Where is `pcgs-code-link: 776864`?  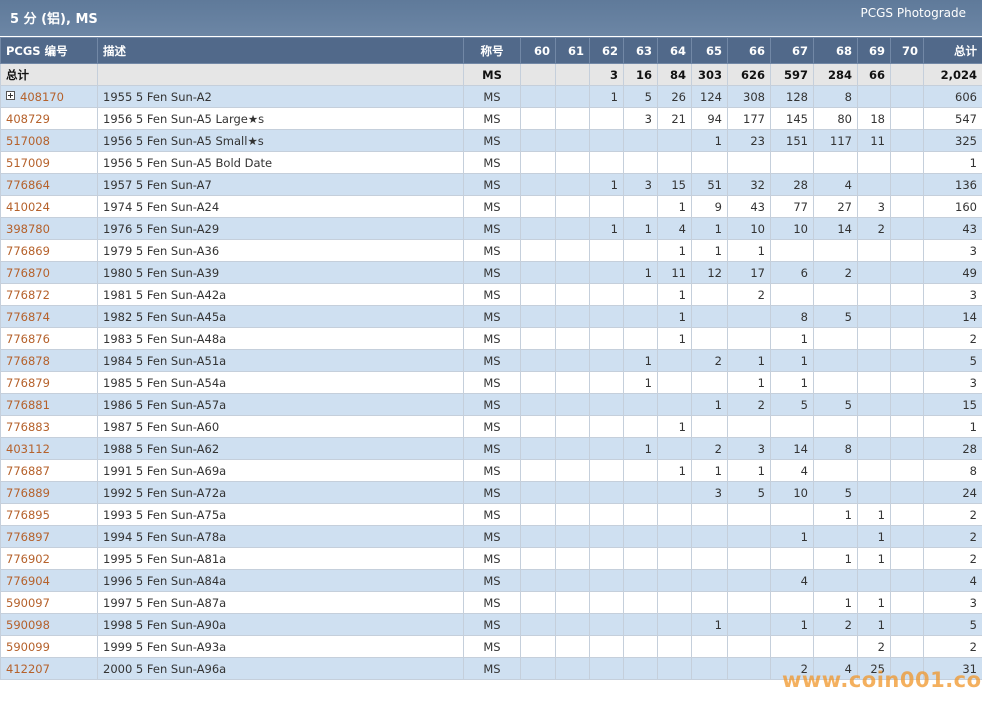
pcgs-code-link: 776864 is located at coordinates (28, 184).